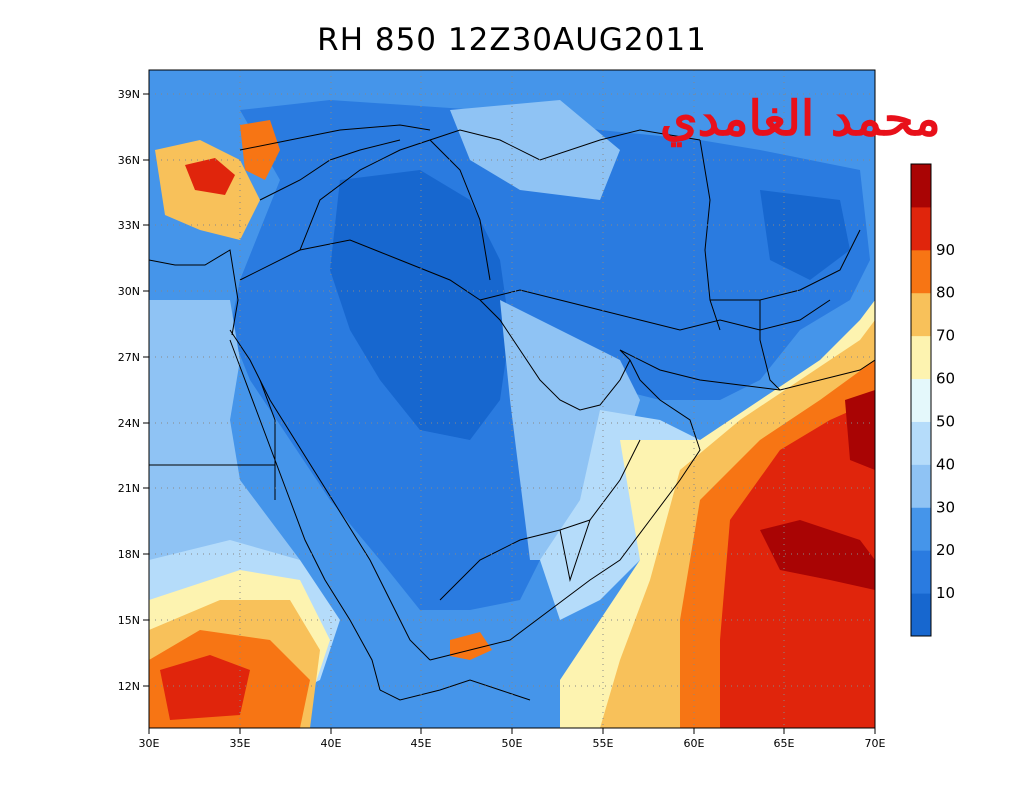  I want to click on rh-moist-north, so click(535, 150).